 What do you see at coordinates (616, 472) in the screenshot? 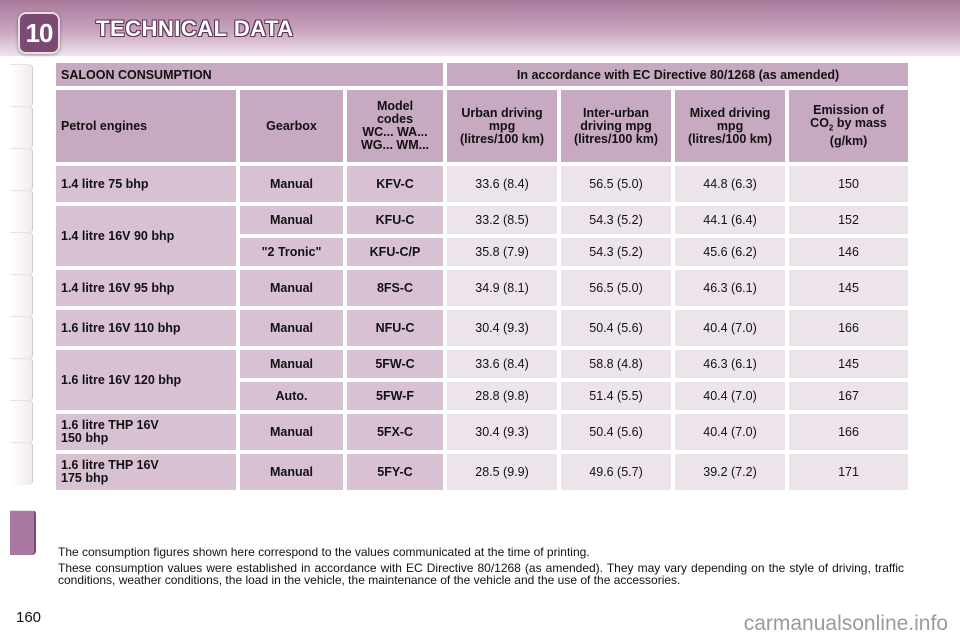
I see `interurban-cell: 49.6 (5.7)` at bounding box center [616, 472].